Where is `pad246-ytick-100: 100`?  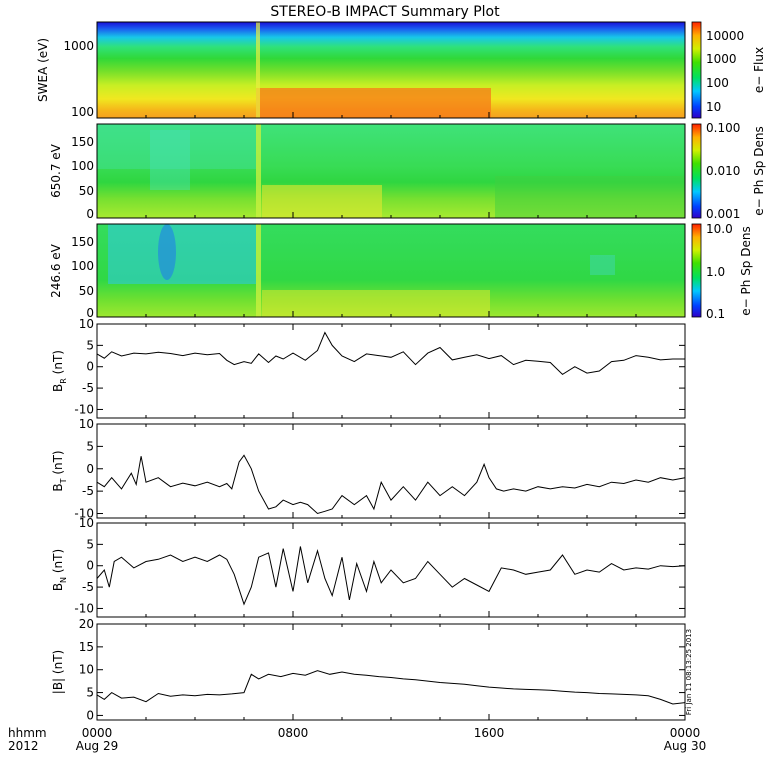
pad246-ytick-100: 100 is located at coordinates (82, 266).